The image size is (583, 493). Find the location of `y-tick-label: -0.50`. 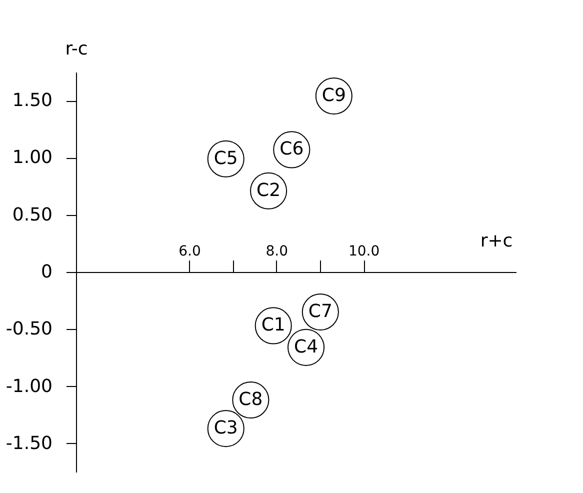

y-tick-label: -0.50 is located at coordinates (29, 329).